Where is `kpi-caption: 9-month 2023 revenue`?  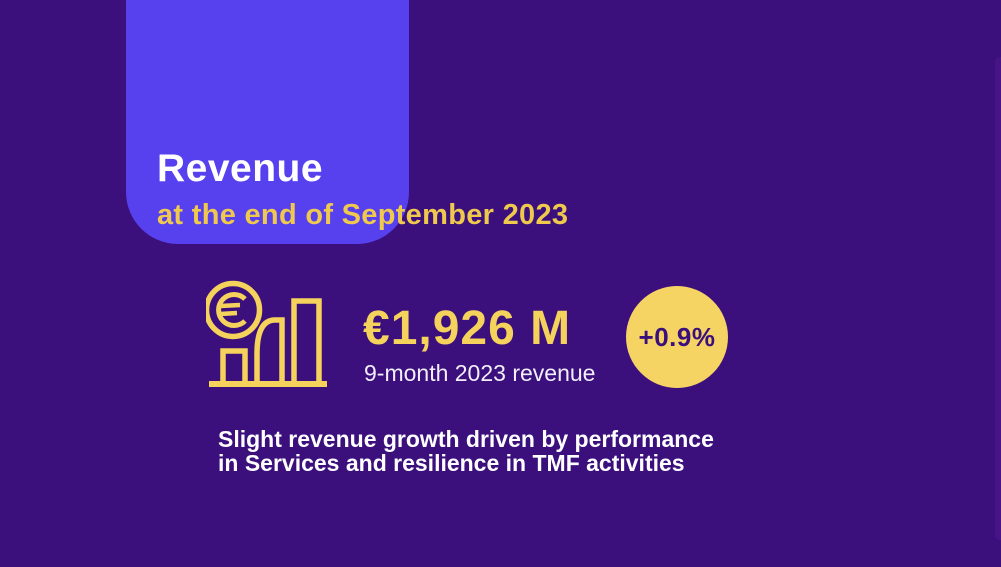
kpi-caption: 9-month 2023 revenue is located at coordinates (480, 373).